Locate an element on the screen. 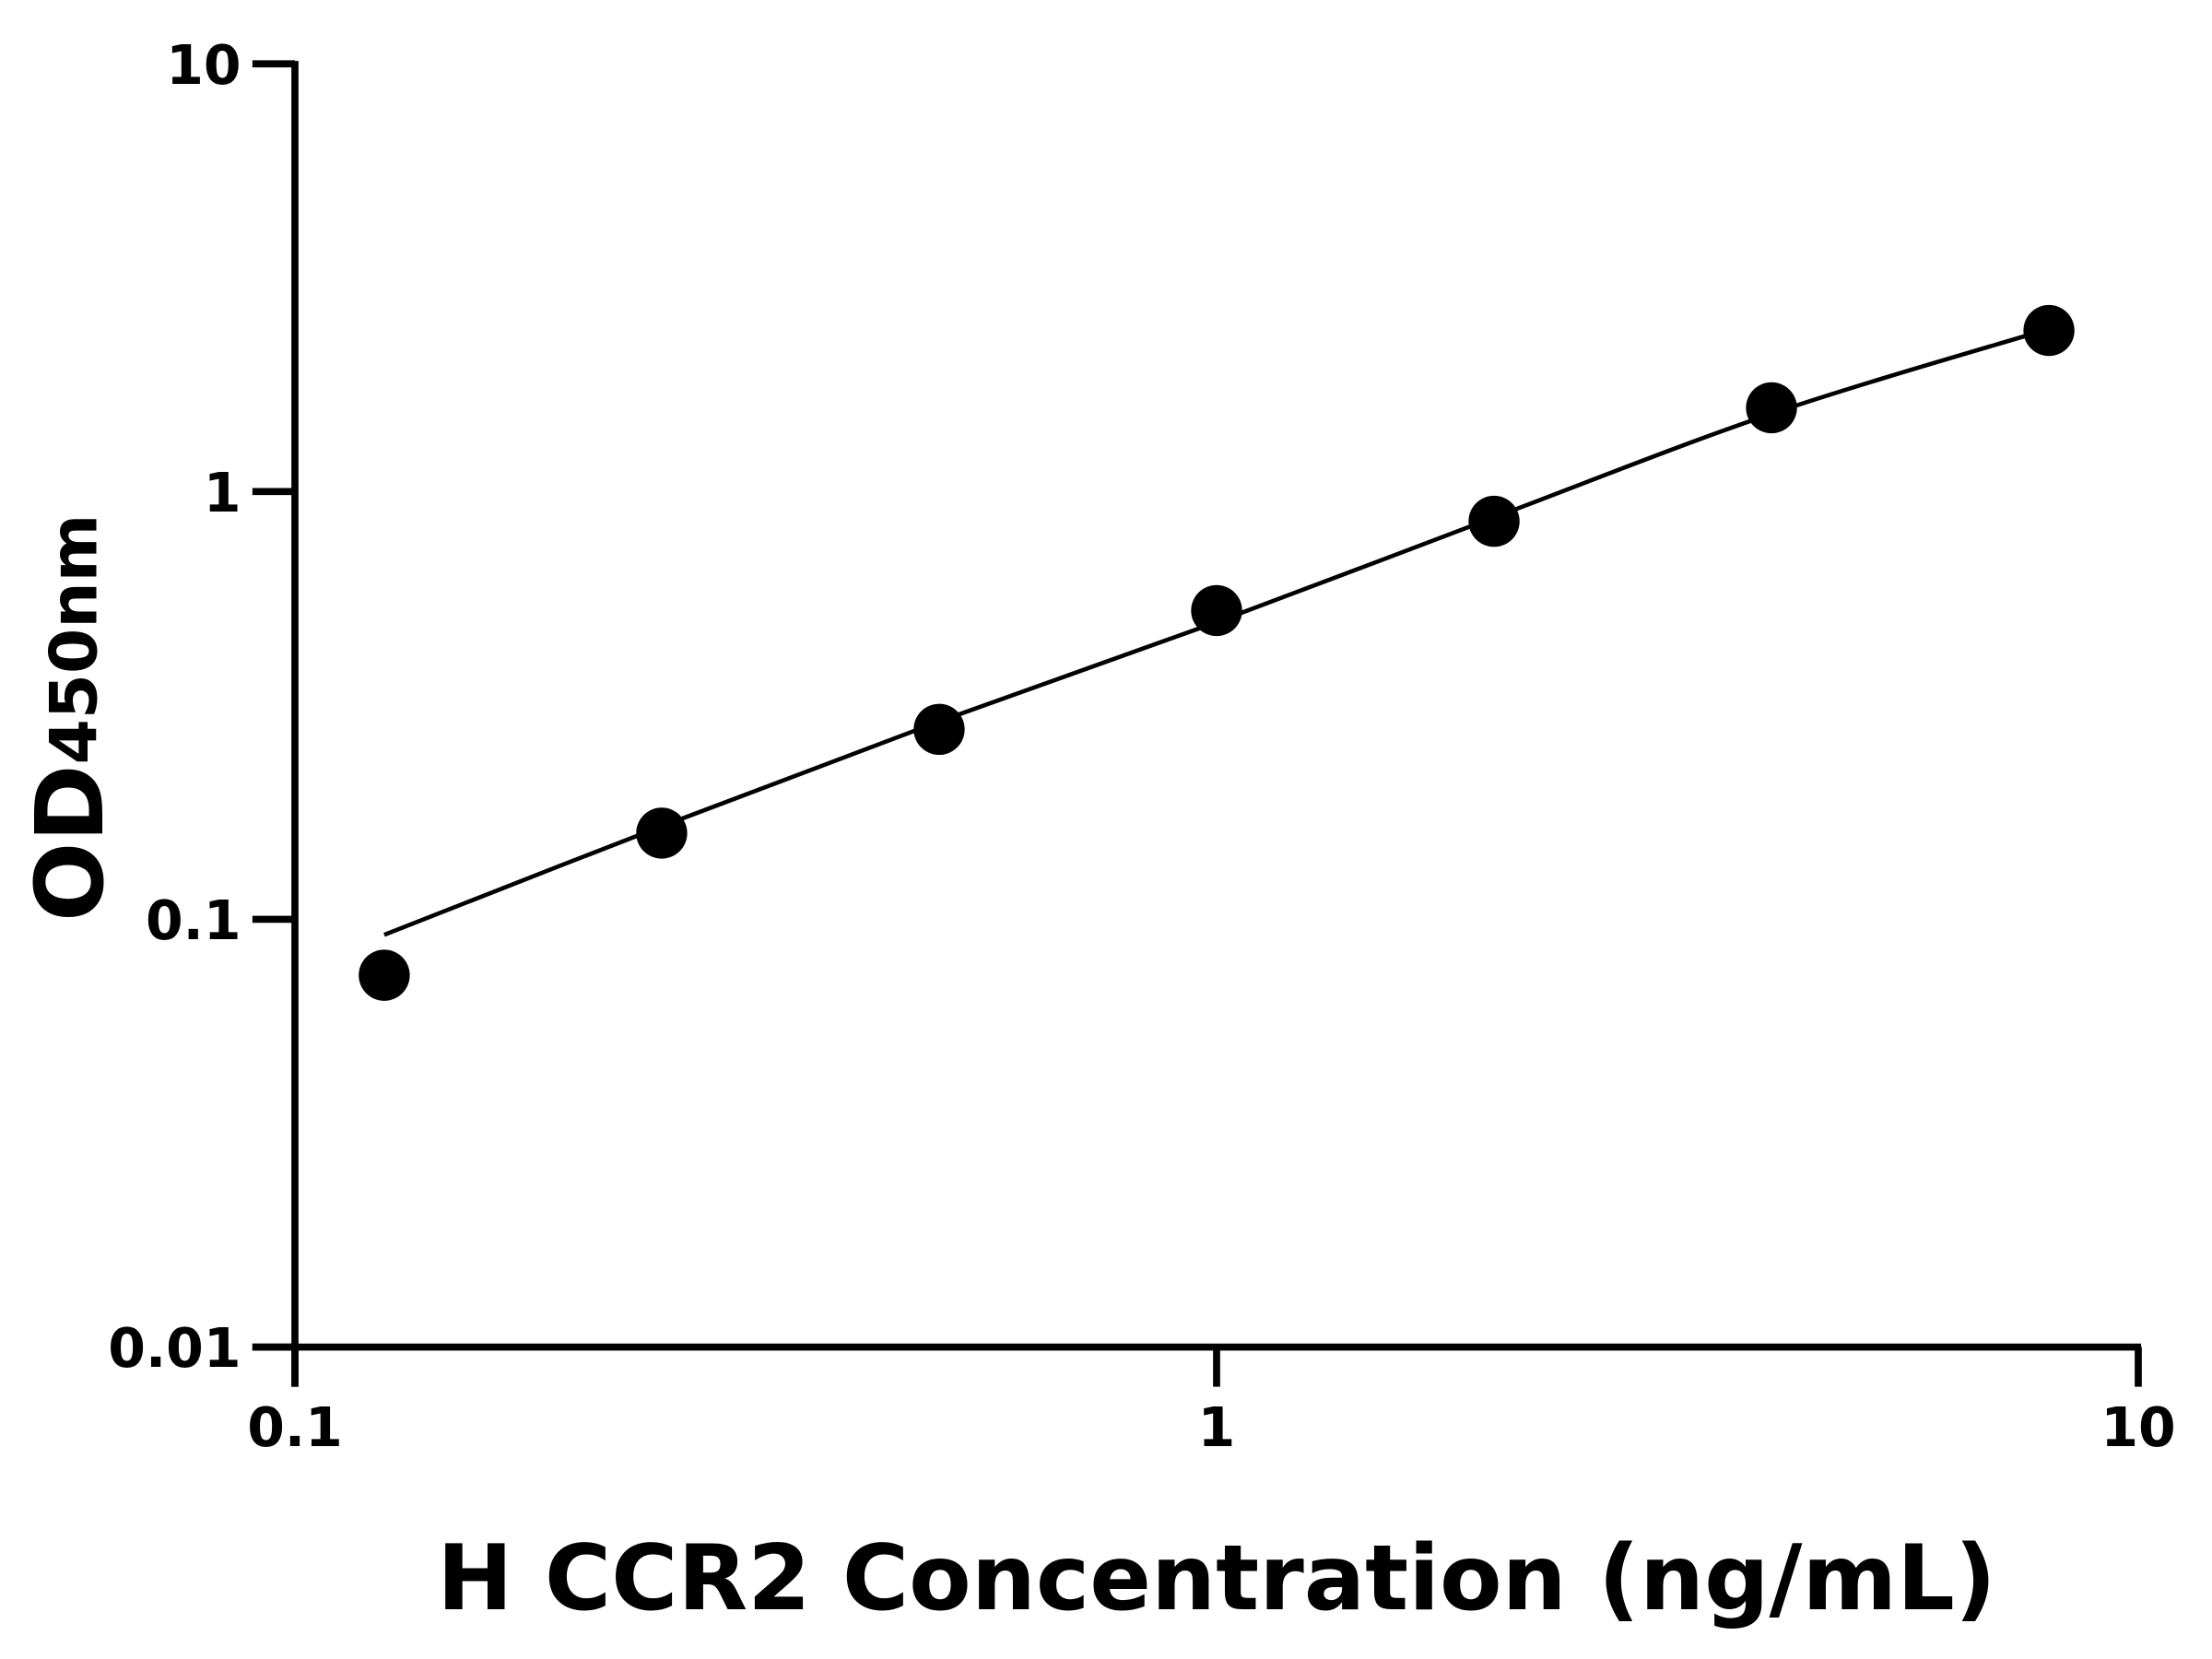  y-tick-label: 0.1 is located at coordinates (193, 920).